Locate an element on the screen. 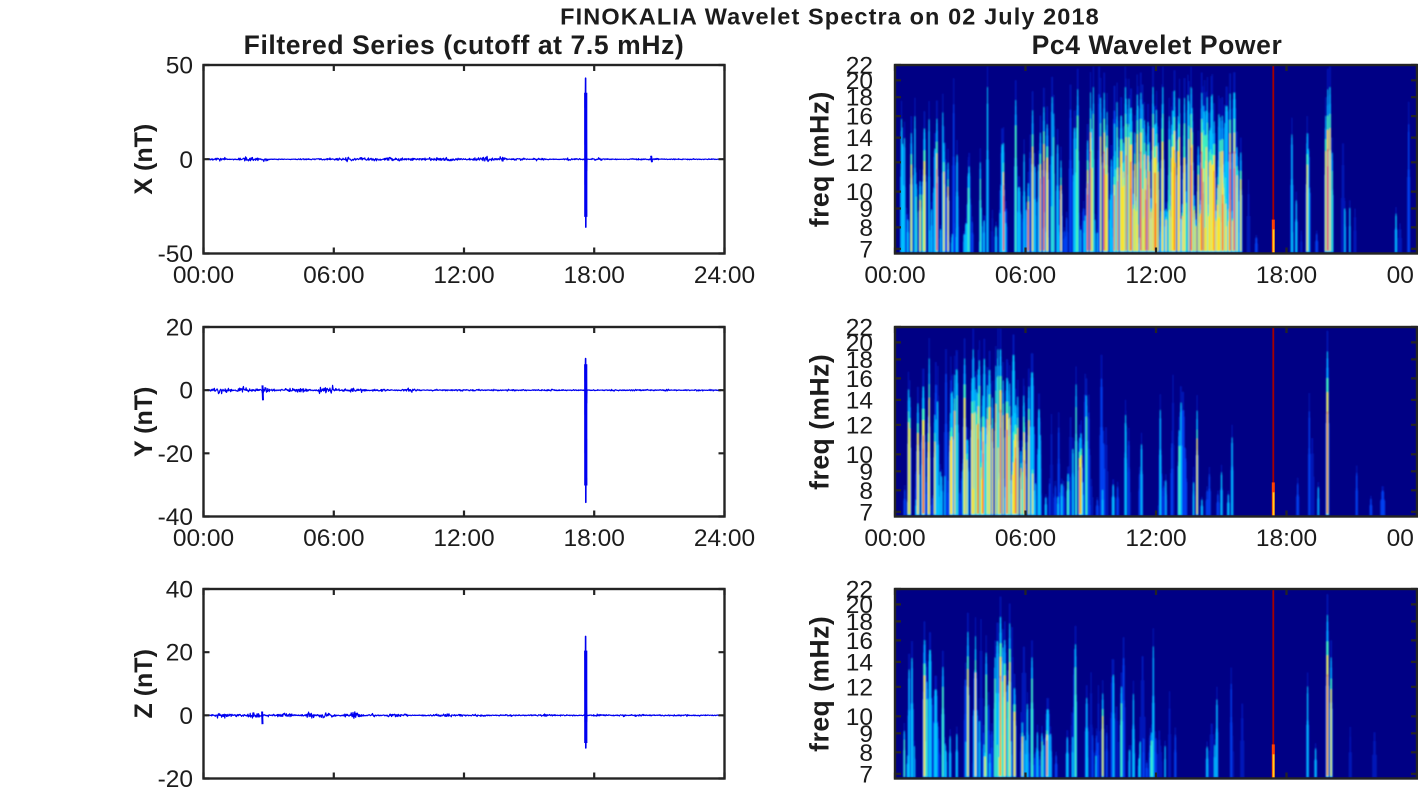  svg-text:Filtered Series (cutoff at 7.5: Filtered Series (cutoff at 7.5 mHz) is located at coordinates (464, 45).